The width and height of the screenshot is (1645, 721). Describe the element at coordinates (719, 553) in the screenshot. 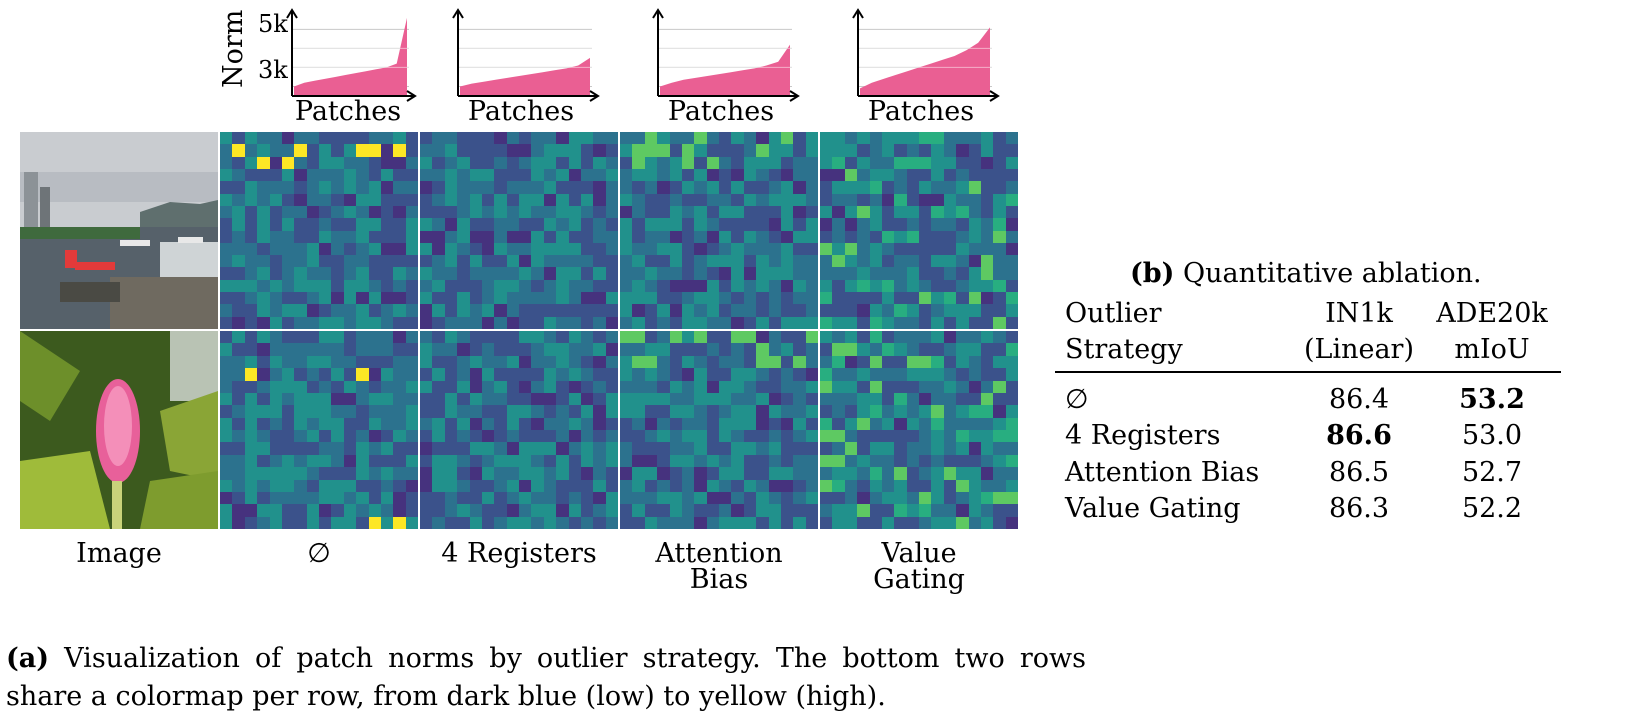

I see `column-label-attention: Attention` at that location.